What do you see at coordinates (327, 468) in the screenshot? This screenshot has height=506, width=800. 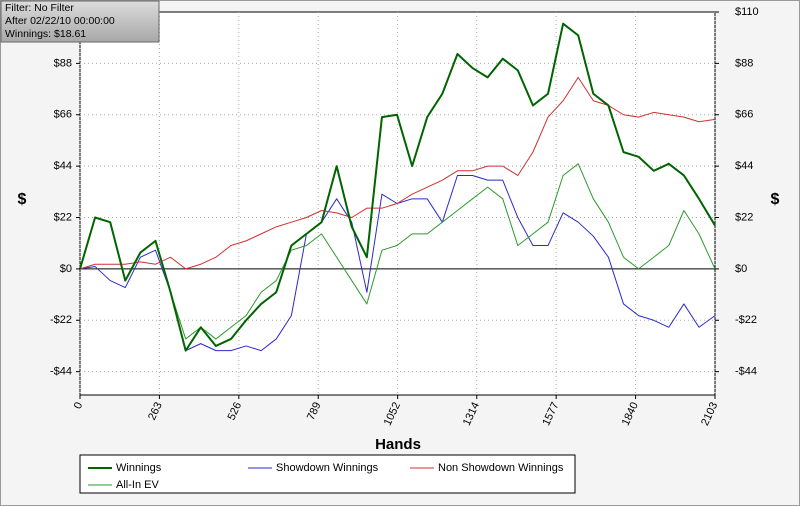 I see `legend-label: Showdown Winnings` at bounding box center [327, 468].